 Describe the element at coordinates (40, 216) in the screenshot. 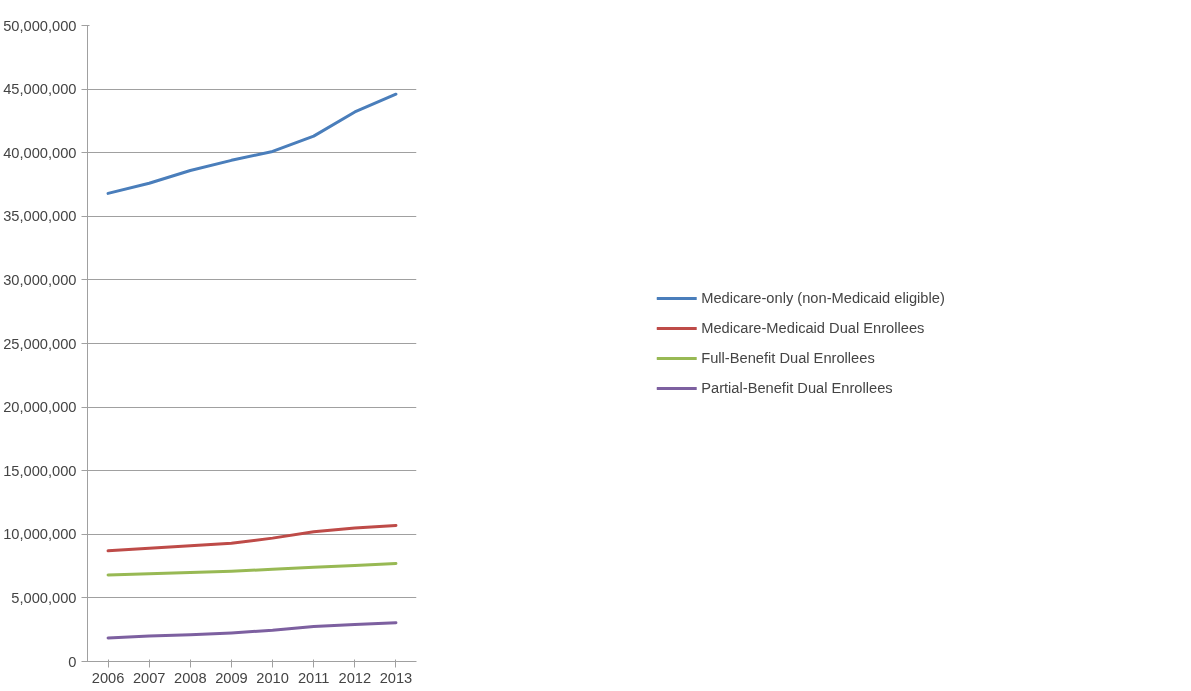

I see `y-tick-label: 35,000,000` at that location.